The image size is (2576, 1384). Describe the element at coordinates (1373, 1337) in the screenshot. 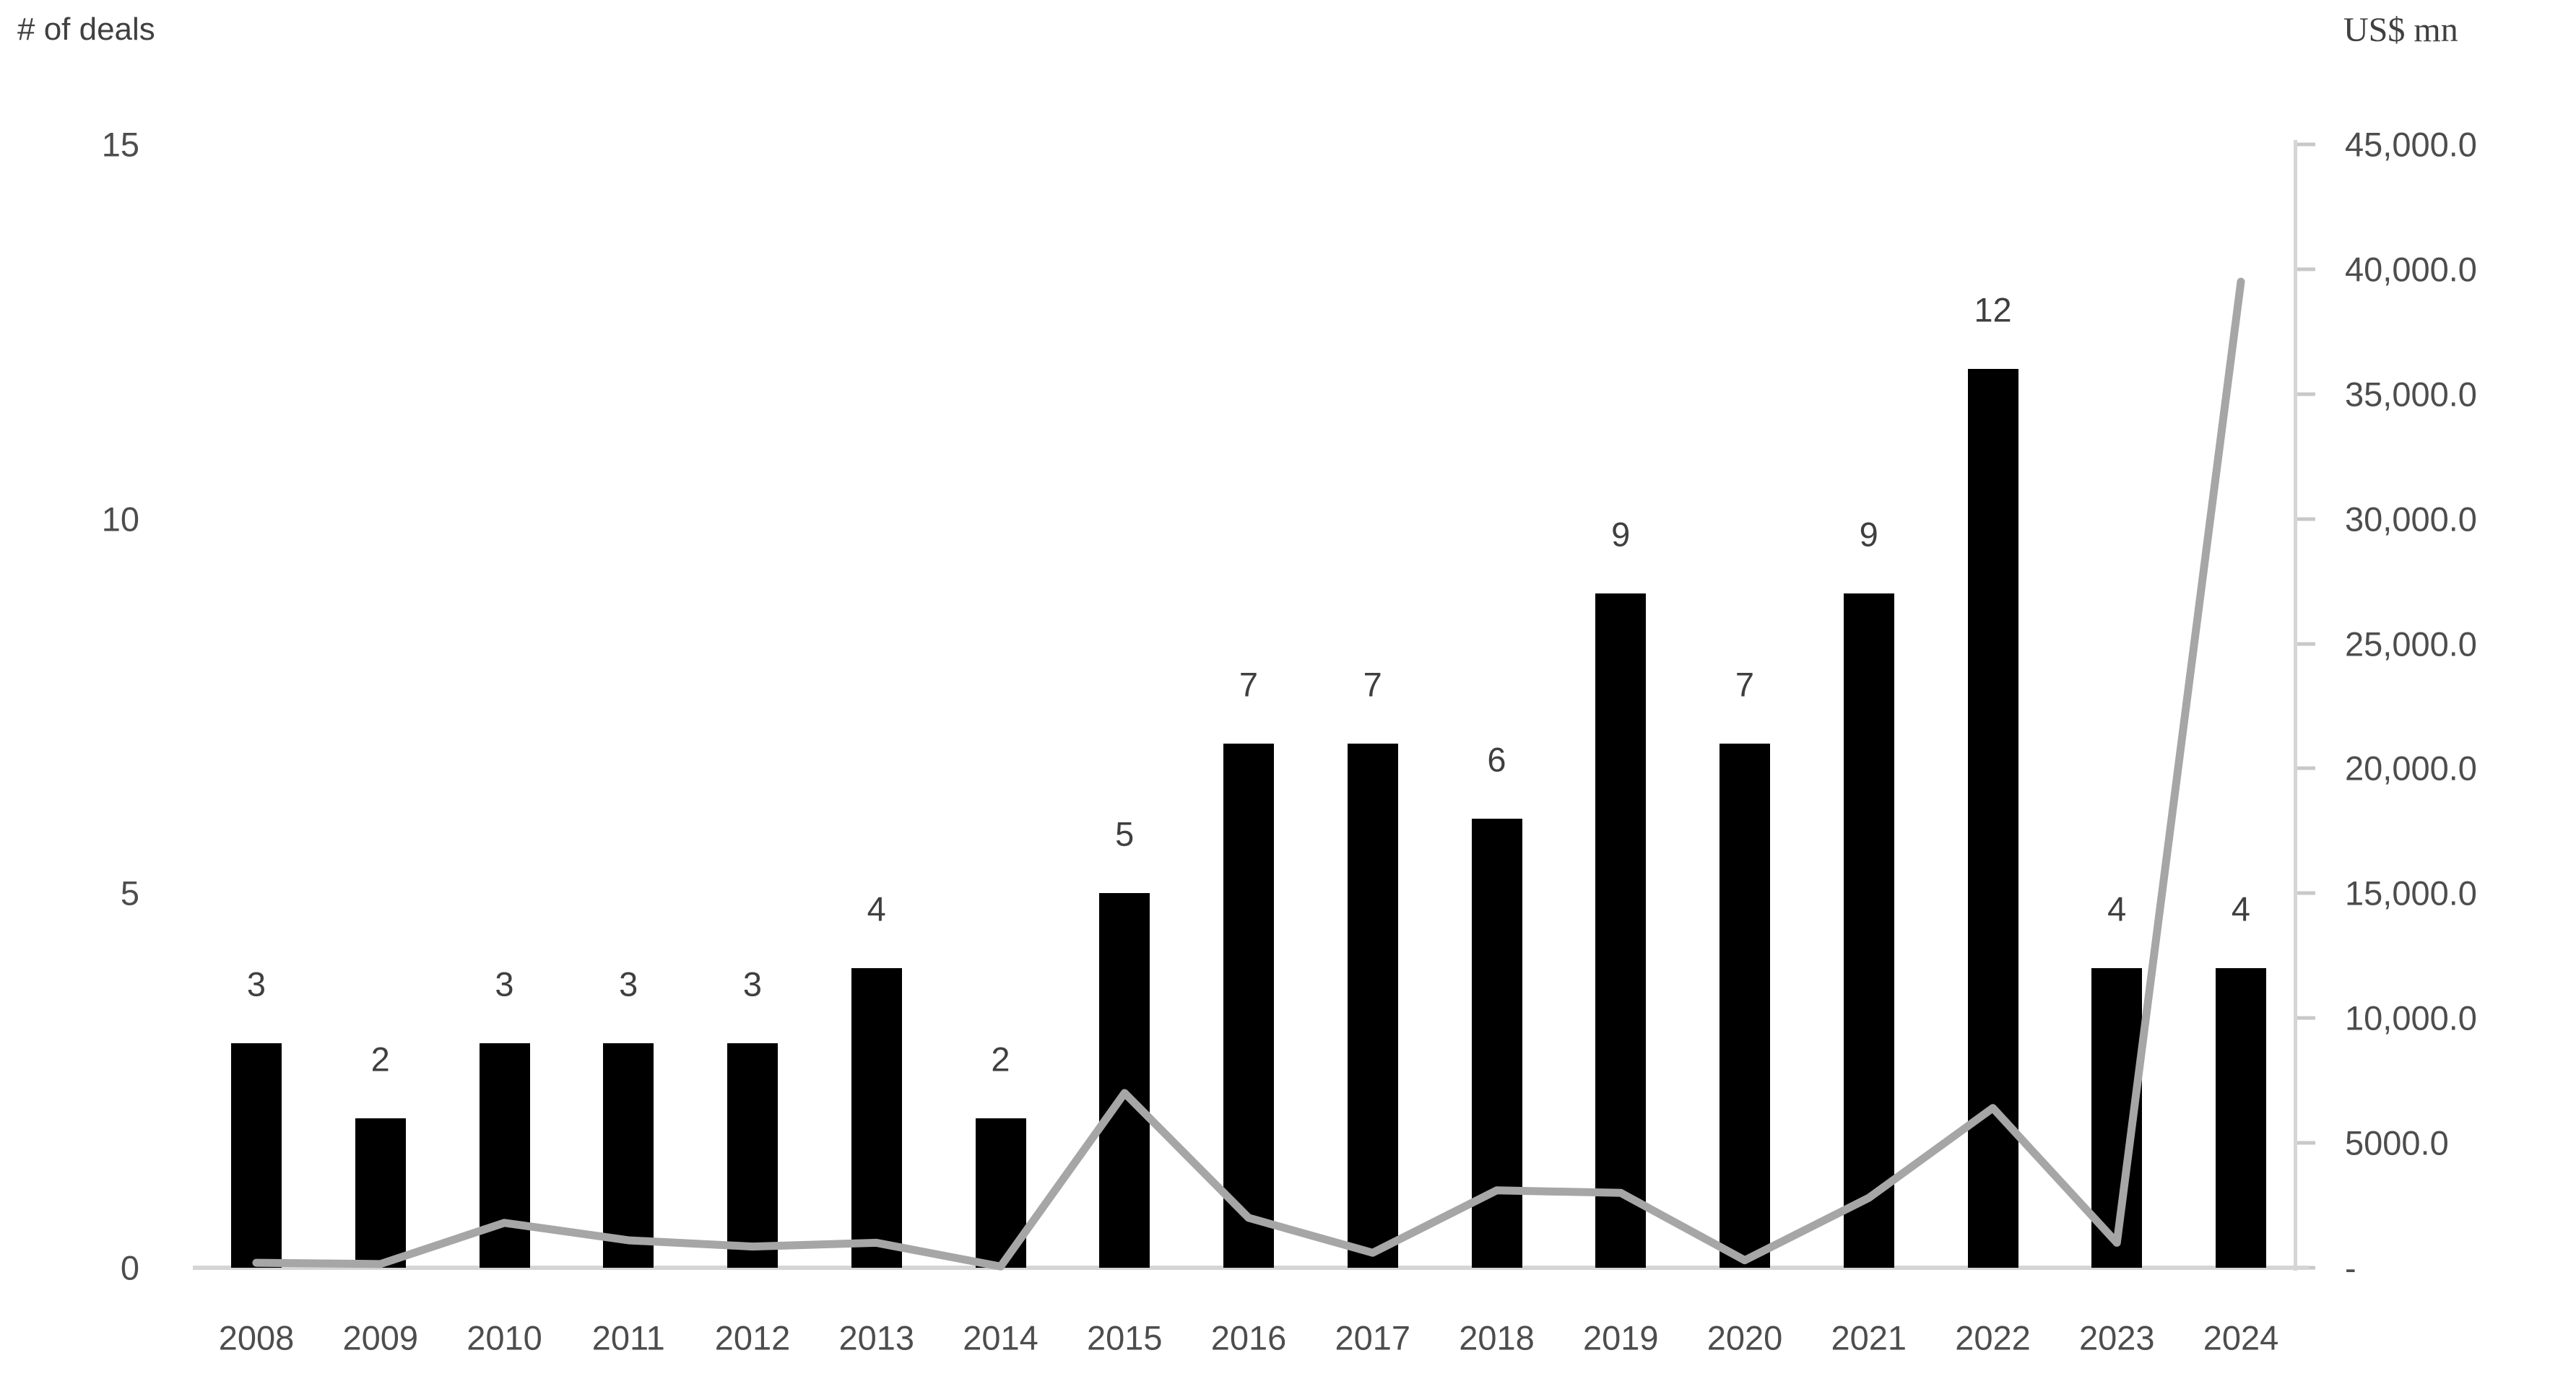

I see `x-axis-label: 2017` at that location.